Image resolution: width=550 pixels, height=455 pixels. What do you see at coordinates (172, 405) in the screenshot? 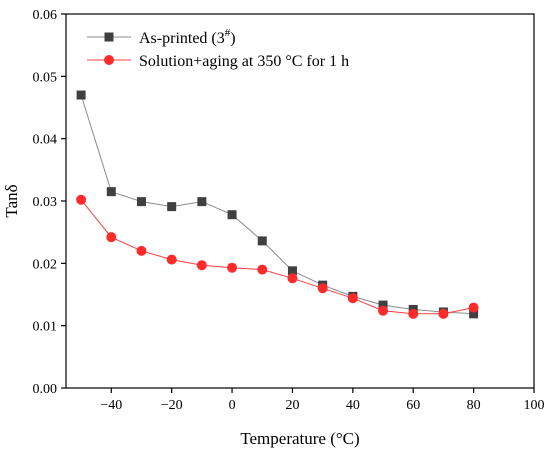
I see `x-tick-label: −20` at bounding box center [172, 405].